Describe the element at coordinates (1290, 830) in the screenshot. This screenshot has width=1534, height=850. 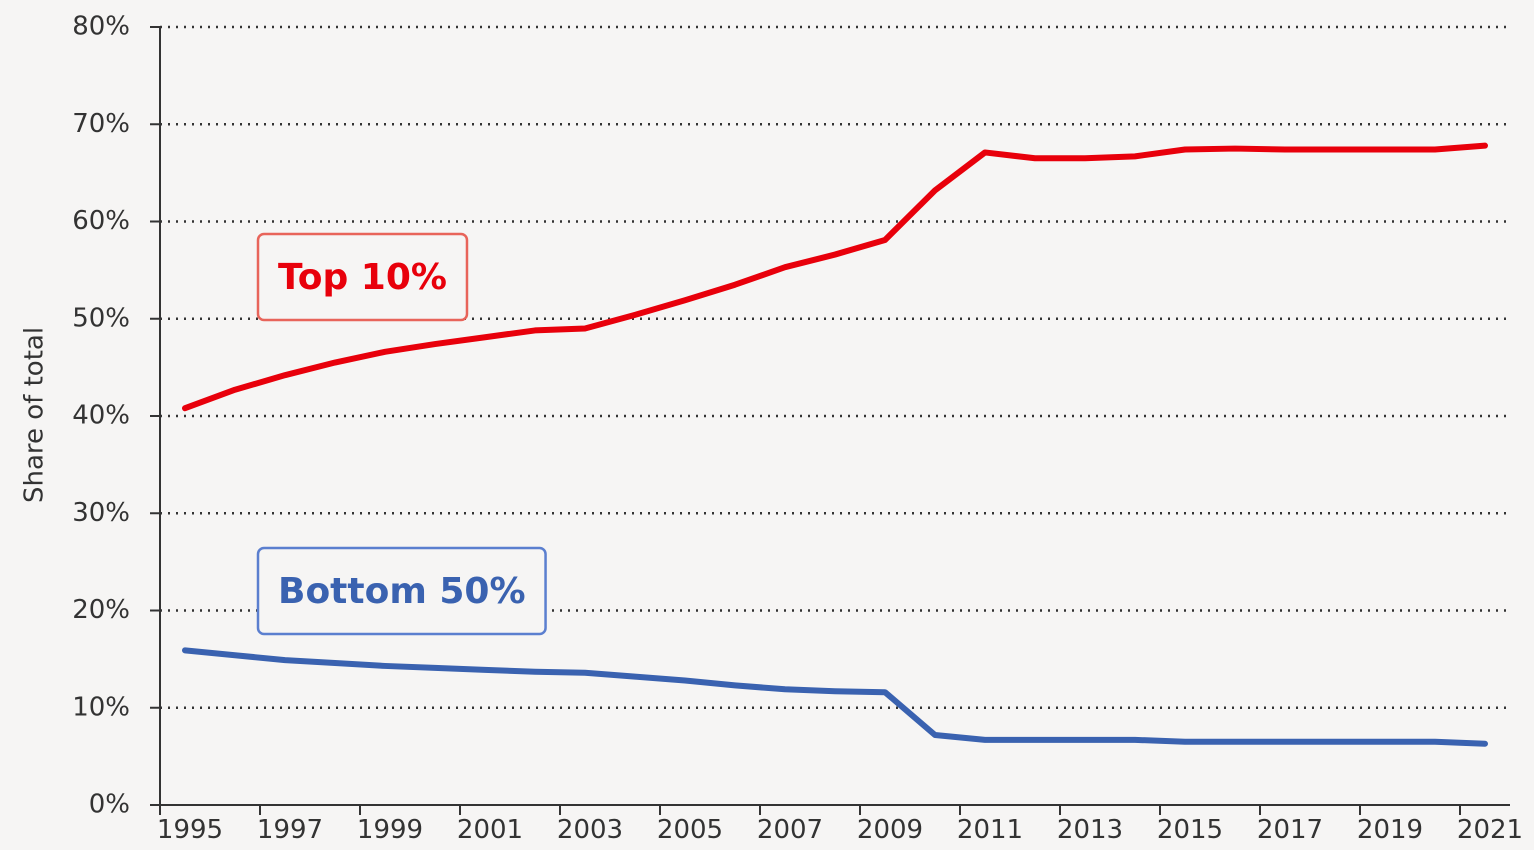
I see `x-tick-label: 2017` at that location.